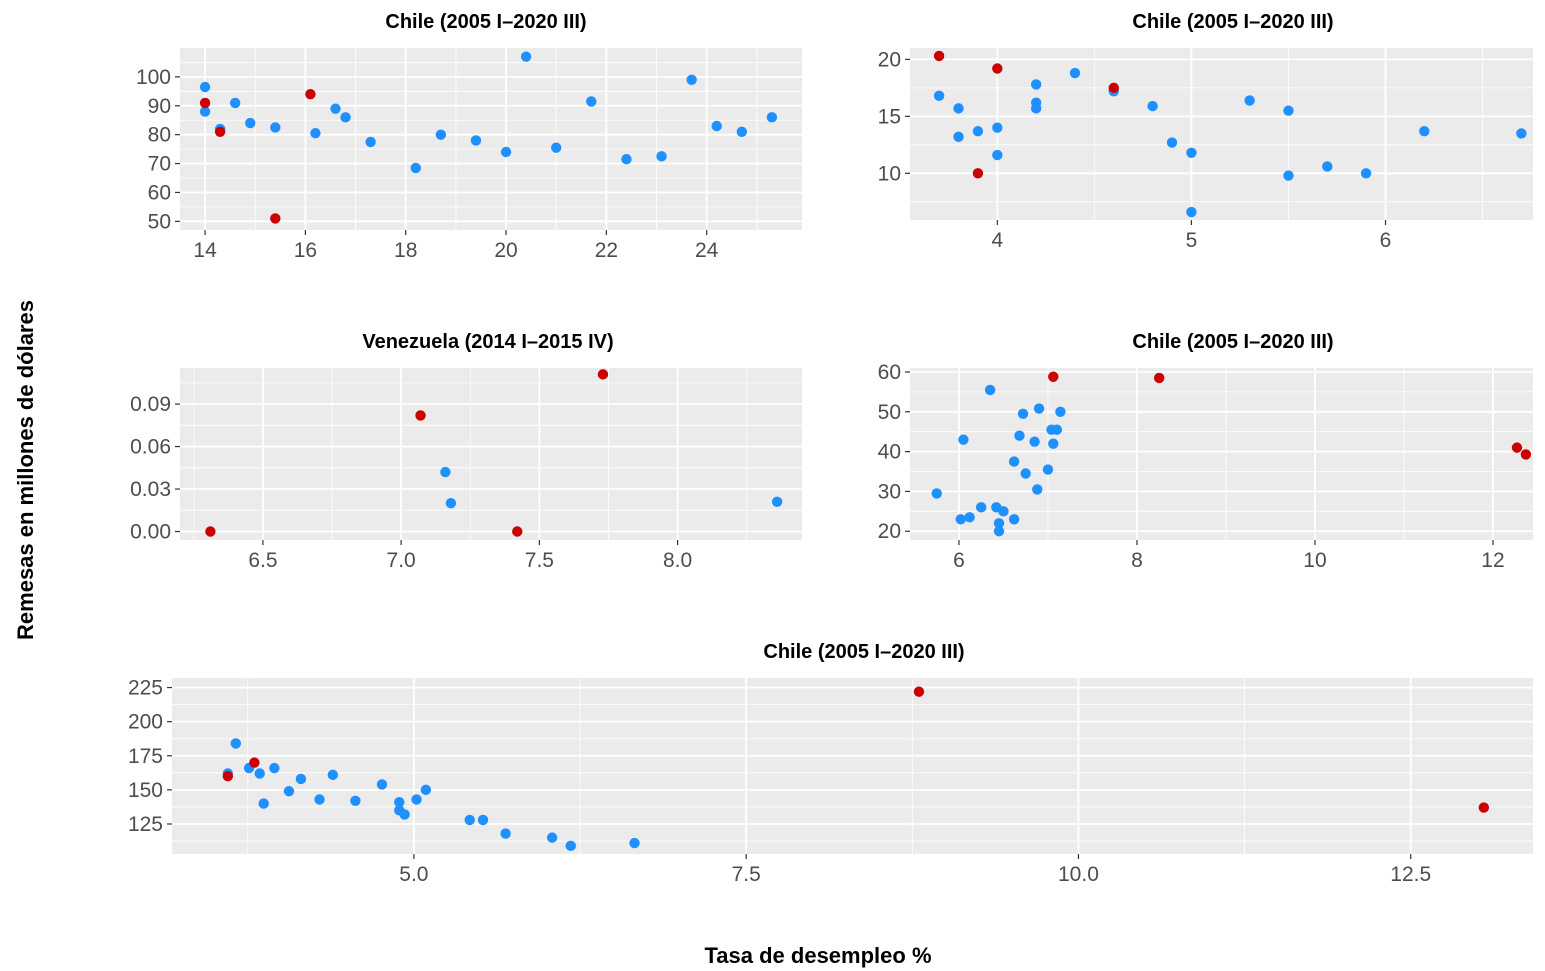 This screenshot has height=971, width=1545. What do you see at coordinates (145, 790) in the screenshot?
I see `y-tick-label: 150` at bounding box center [145, 790].